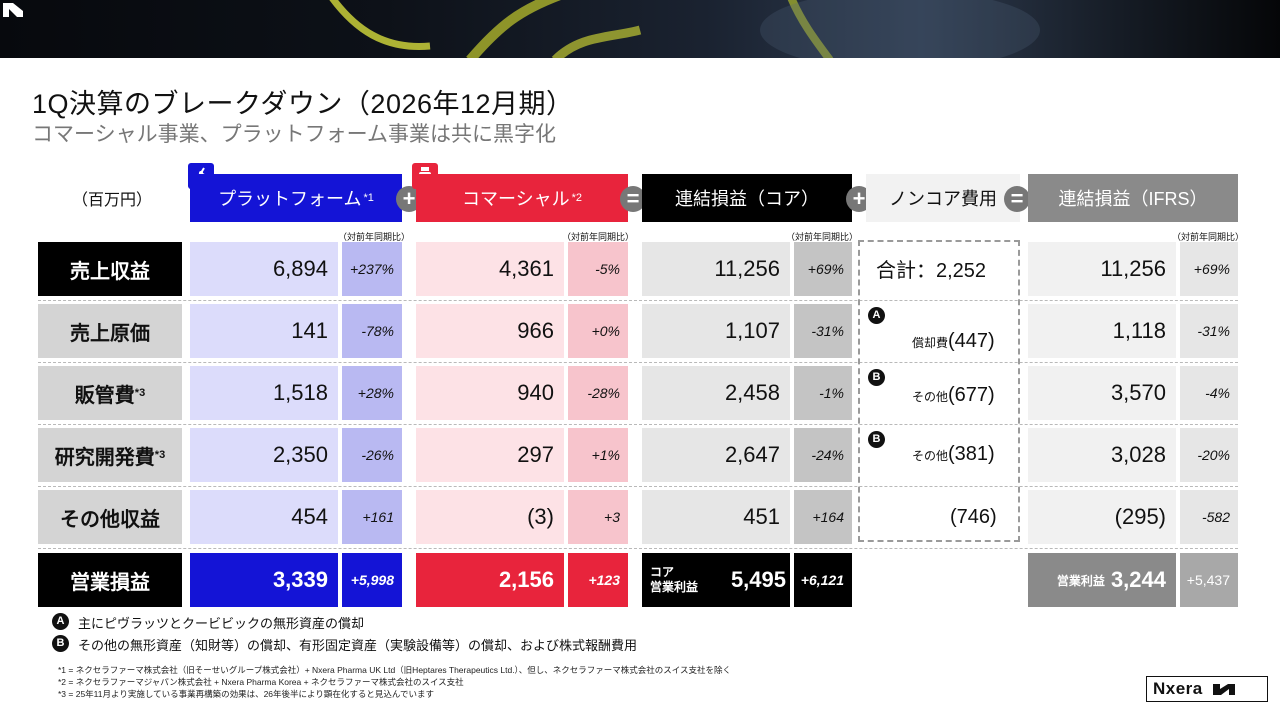  What do you see at coordinates (490, 580) in the screenshot?
I see `commercial-total-value: 2,156` at bounding box center [490, 580].